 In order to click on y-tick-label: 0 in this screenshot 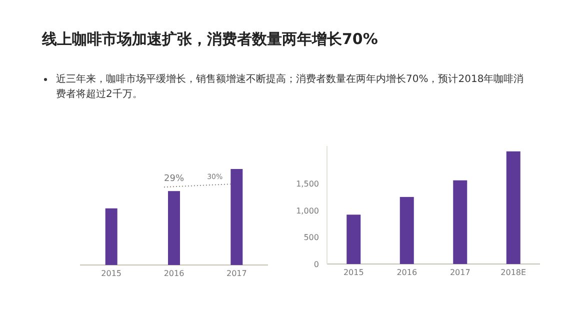, I will do `click(316, 264)`.